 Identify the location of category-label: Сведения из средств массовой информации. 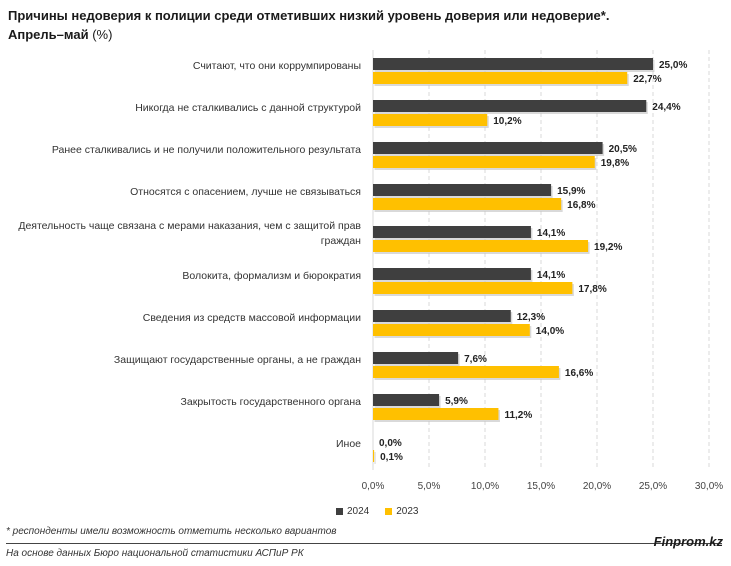
(251, 317).